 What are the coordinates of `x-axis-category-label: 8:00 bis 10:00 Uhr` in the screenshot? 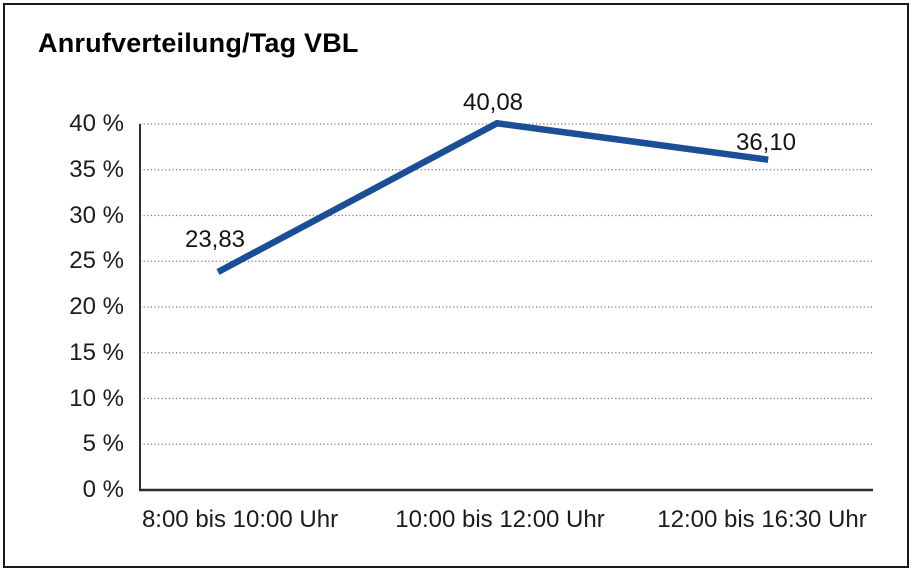 It's located at (240, 519).